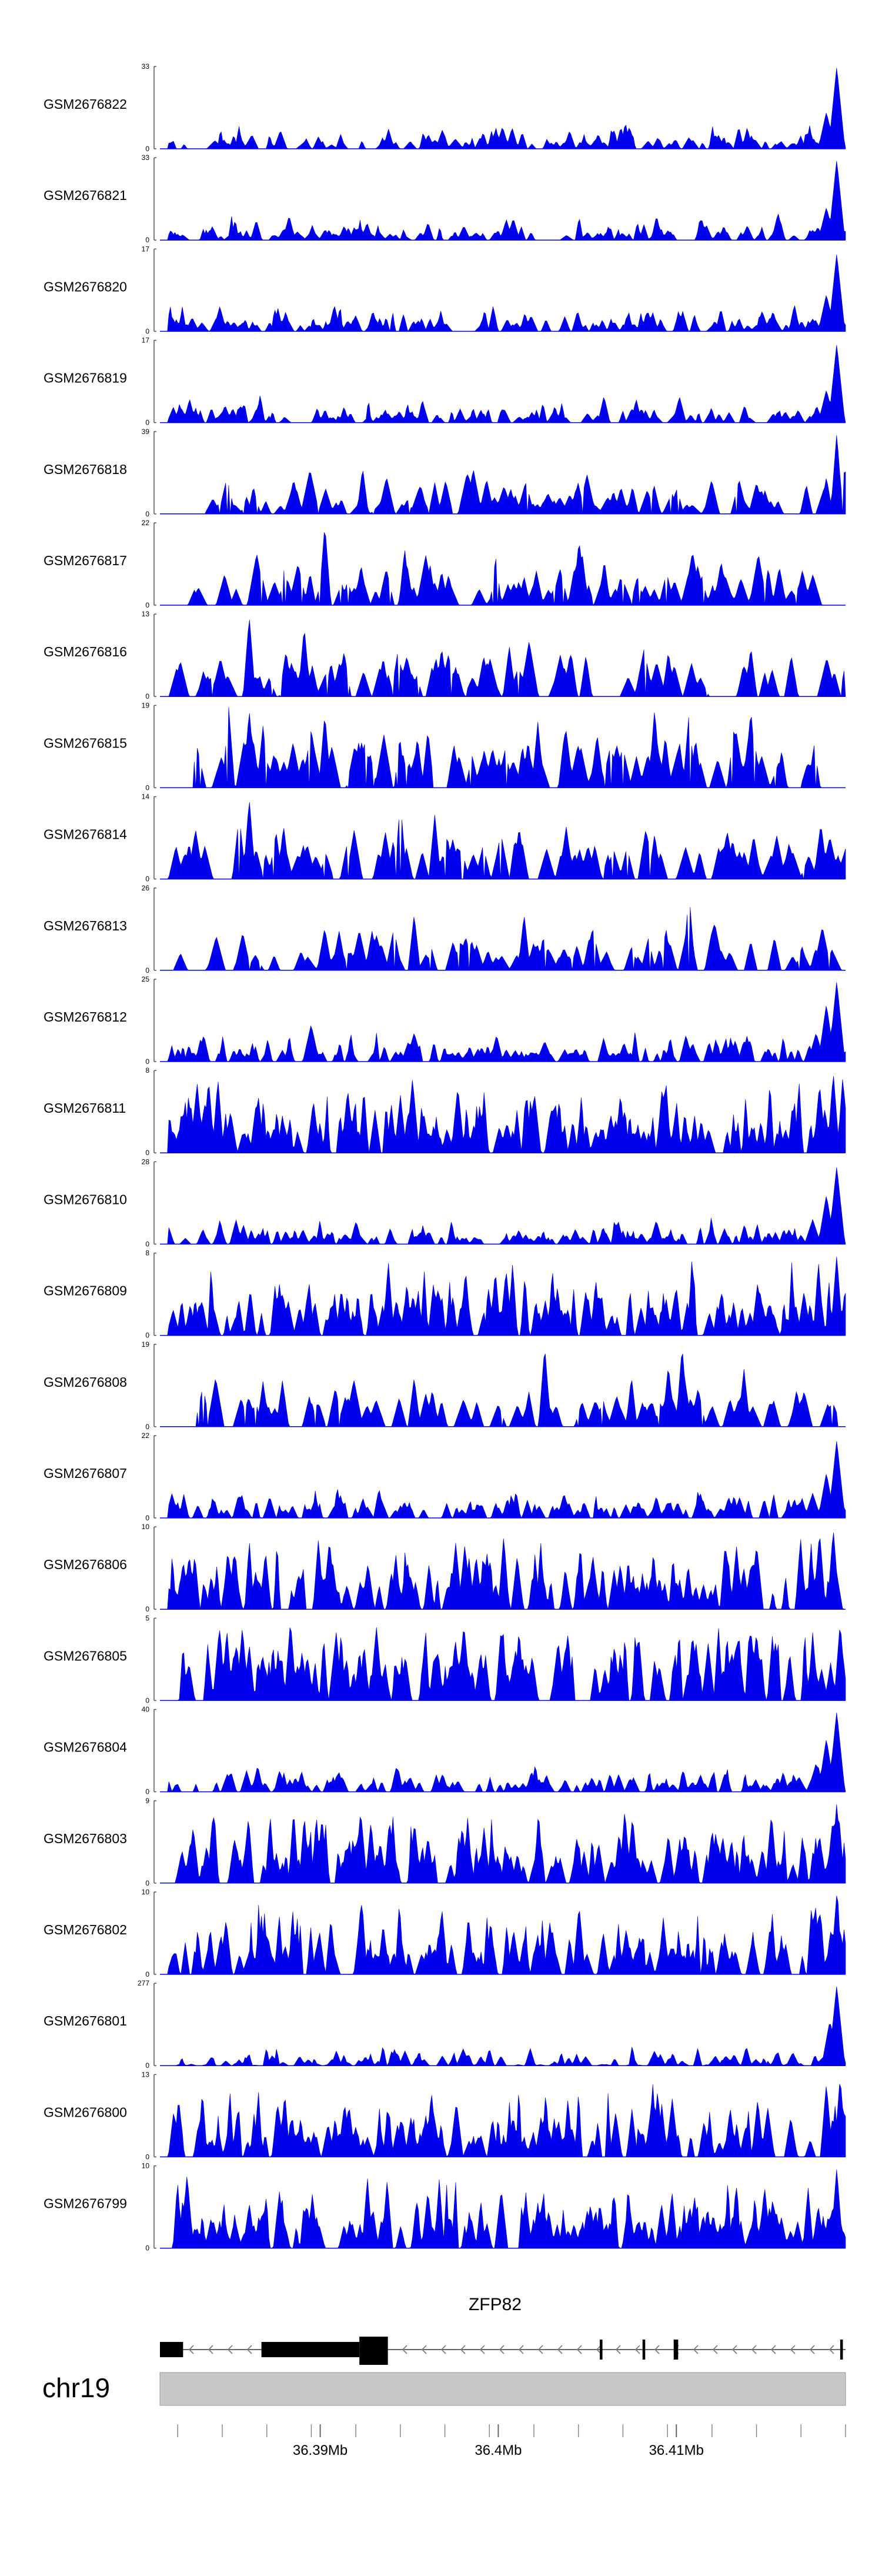 Image resolution: width=882 pixels, height=2576 pixels. Describe the element at coordinates (445, 473) in the screenshot. I see `track-GSM2676818: GSM2676818 39 0` at that location.